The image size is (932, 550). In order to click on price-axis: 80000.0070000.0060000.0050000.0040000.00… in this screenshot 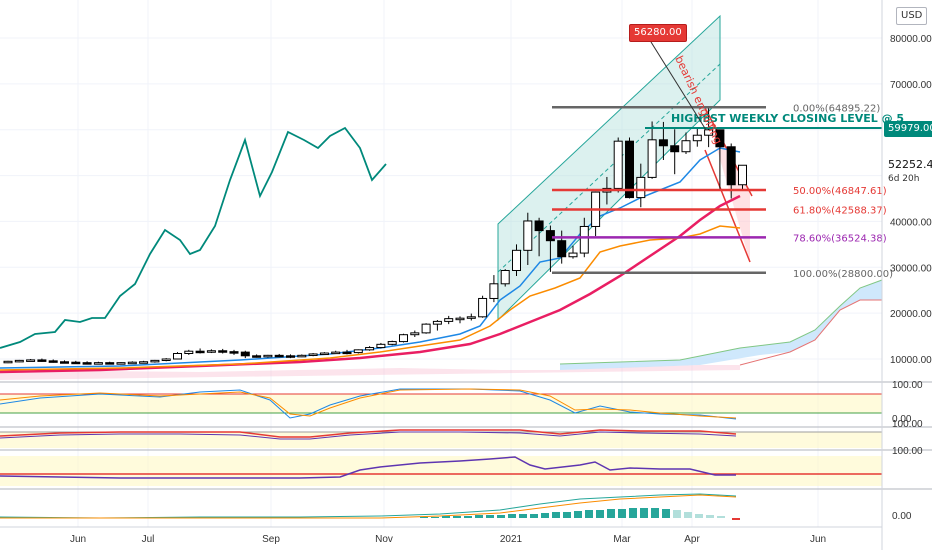, I will do `click(911, 278)`.